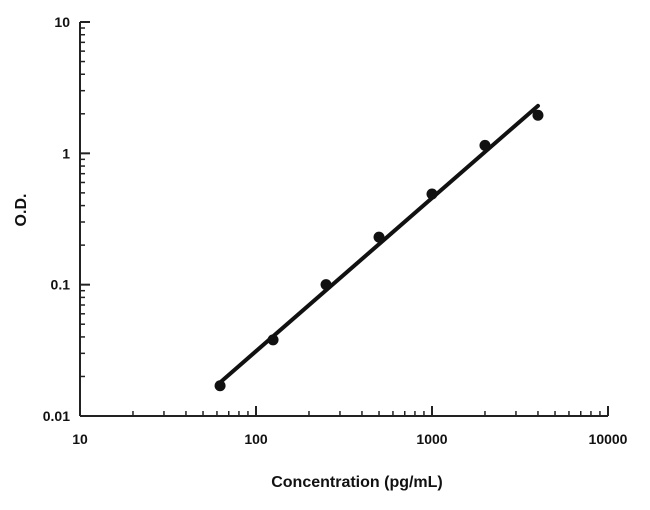 This screenshot has width=650, height=510. What do you see at coordinates (357, 482) in the screenshot?
I see `x-axis-title: Concentration (pg/mL)` at bounding box center [357, 482].